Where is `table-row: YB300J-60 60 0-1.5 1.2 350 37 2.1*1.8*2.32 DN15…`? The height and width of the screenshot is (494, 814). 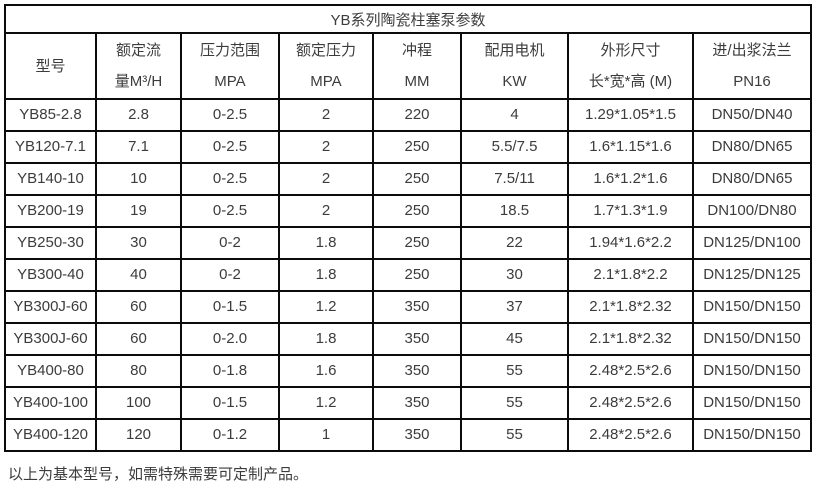
table-row: YB300J-60 60 0-1.5 1.2 350 37 2.1*1.8*2.32 DN15… is located at coordinates (408, 307).